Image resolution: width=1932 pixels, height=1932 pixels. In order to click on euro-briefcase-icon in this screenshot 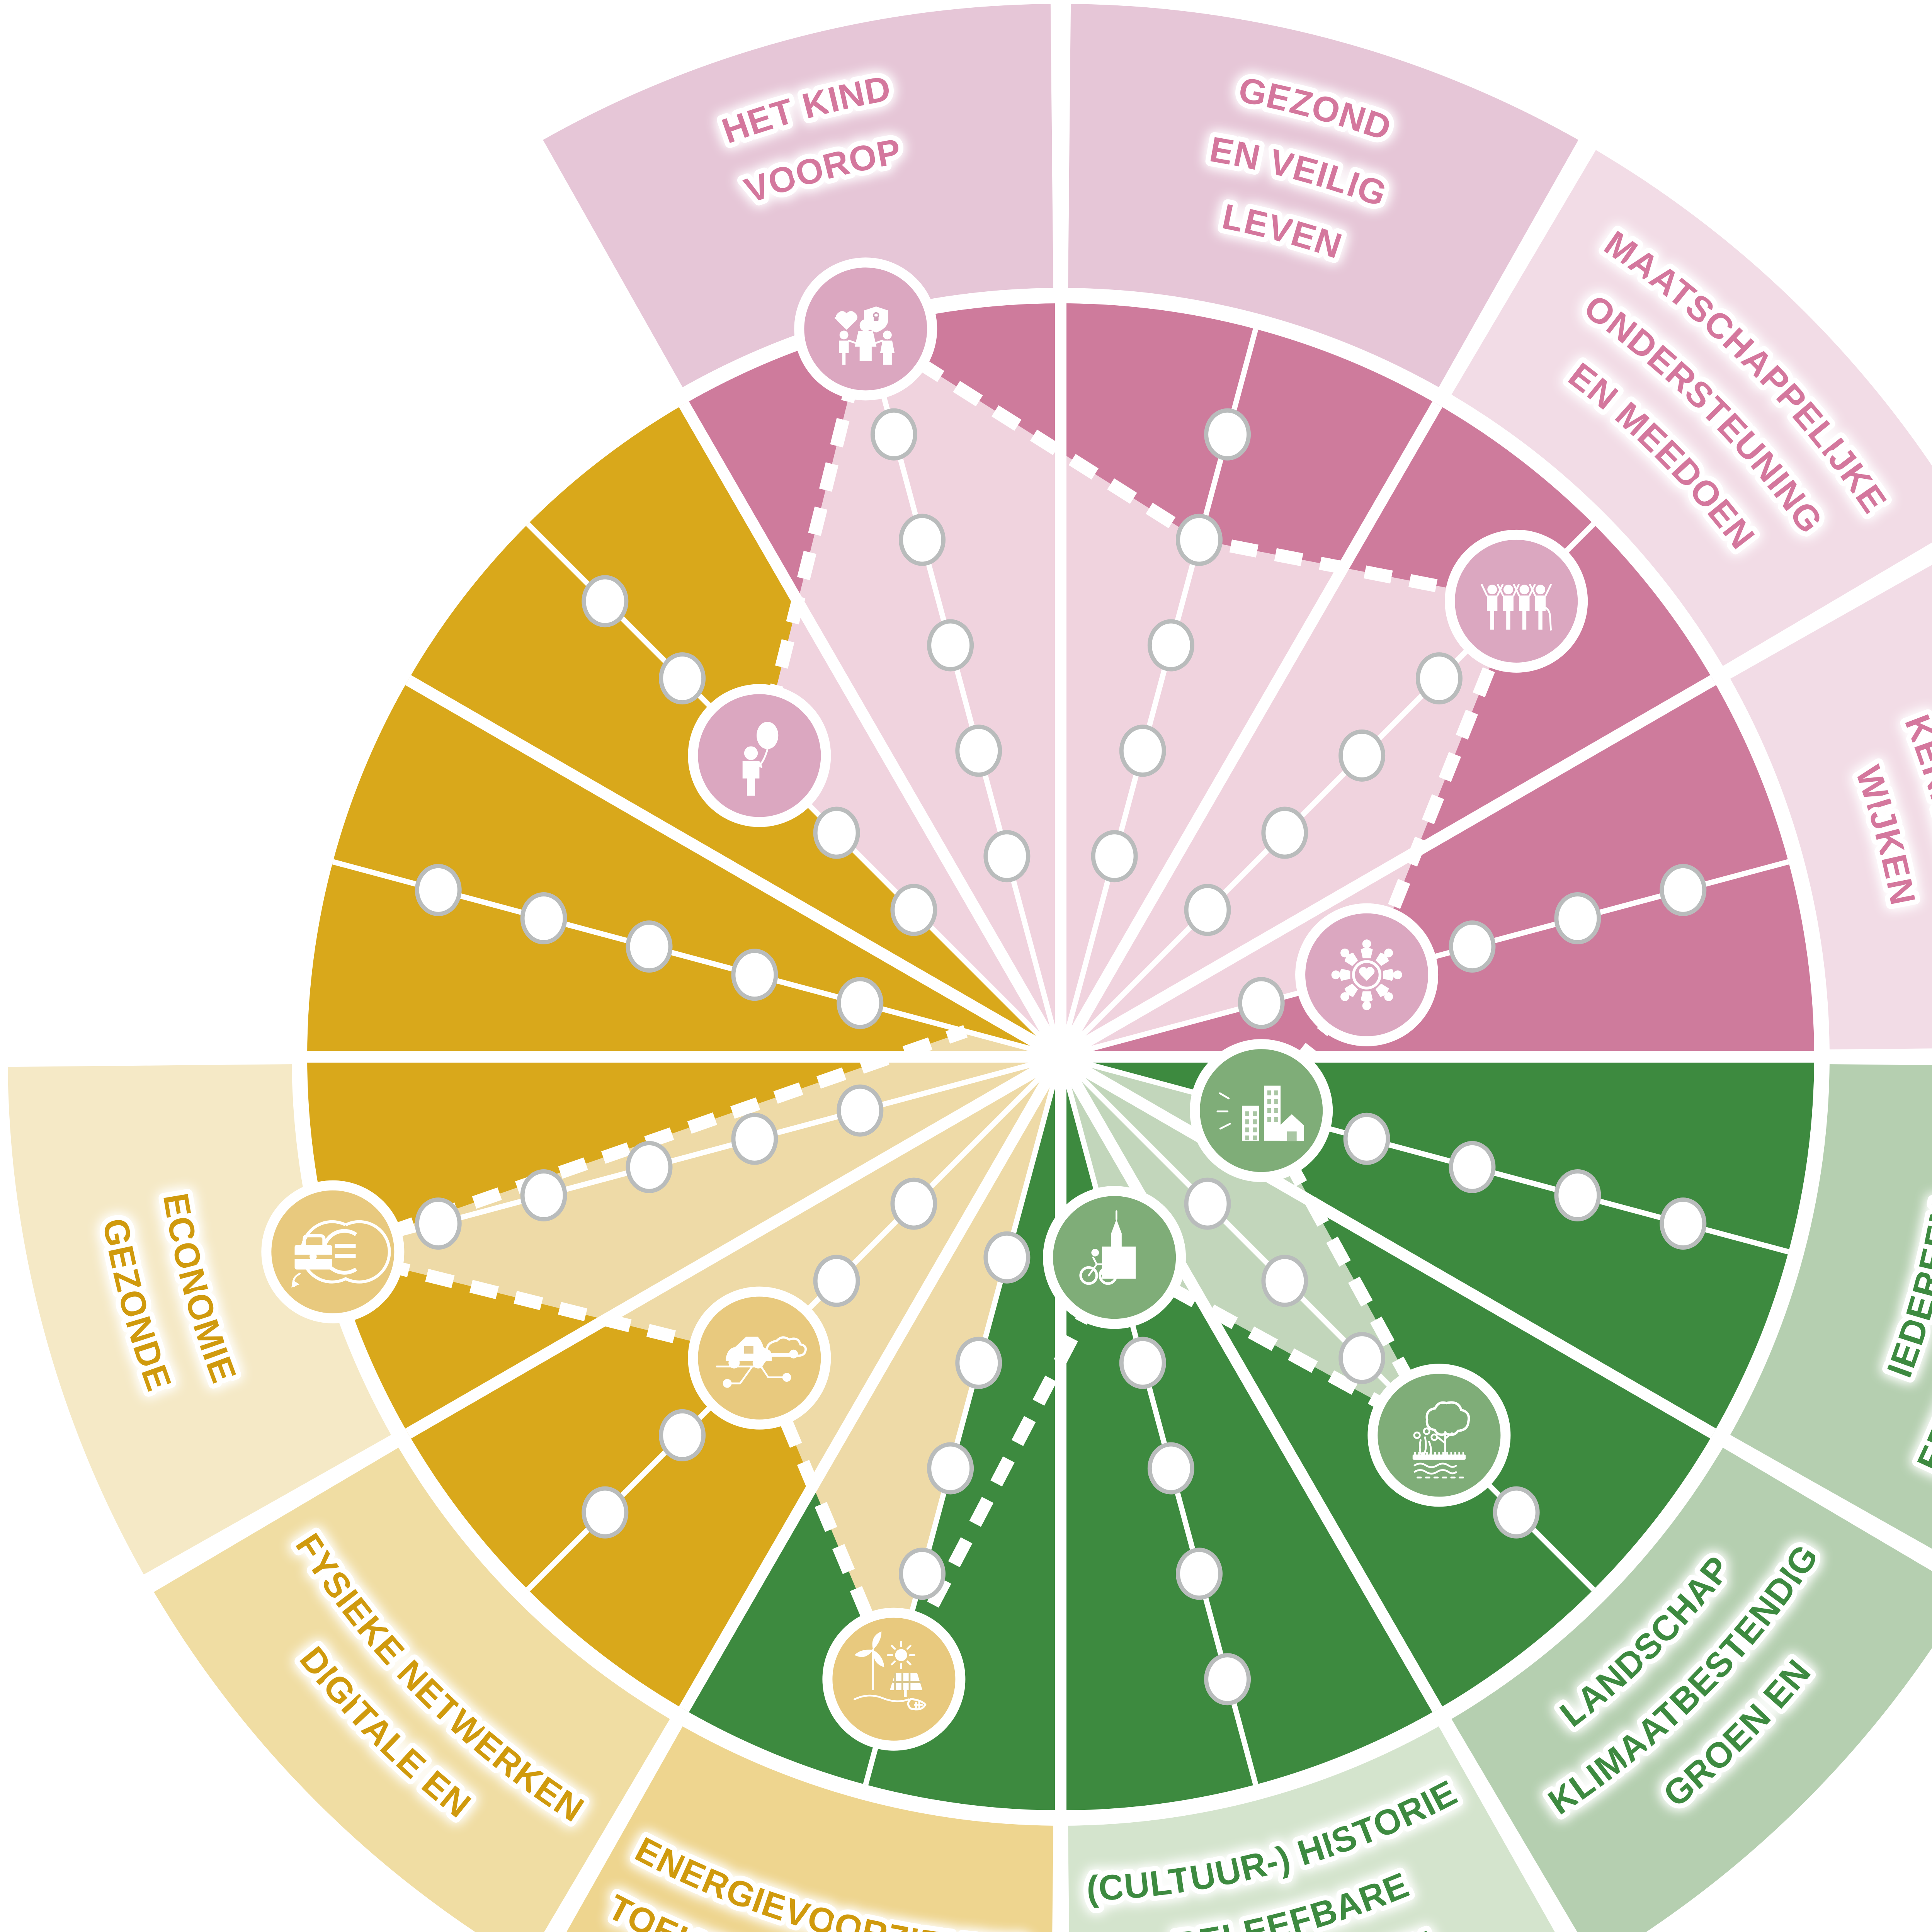, I will do `click(341, 1254)`.